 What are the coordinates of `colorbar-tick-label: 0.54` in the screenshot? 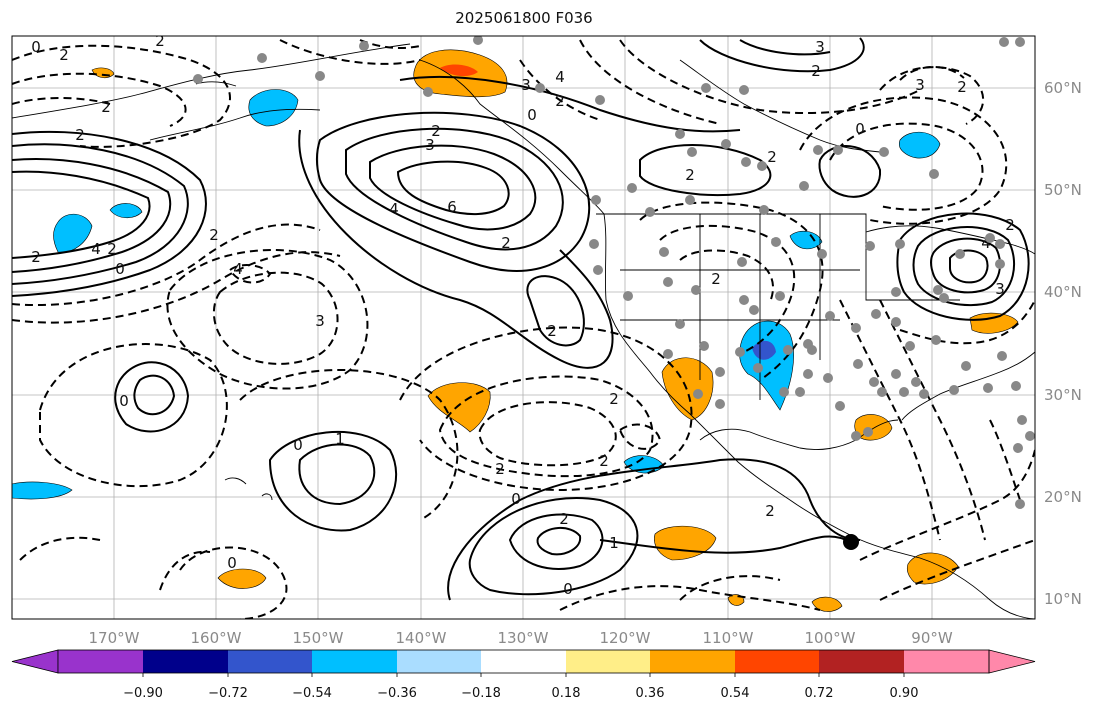 It's located at (735, 693).